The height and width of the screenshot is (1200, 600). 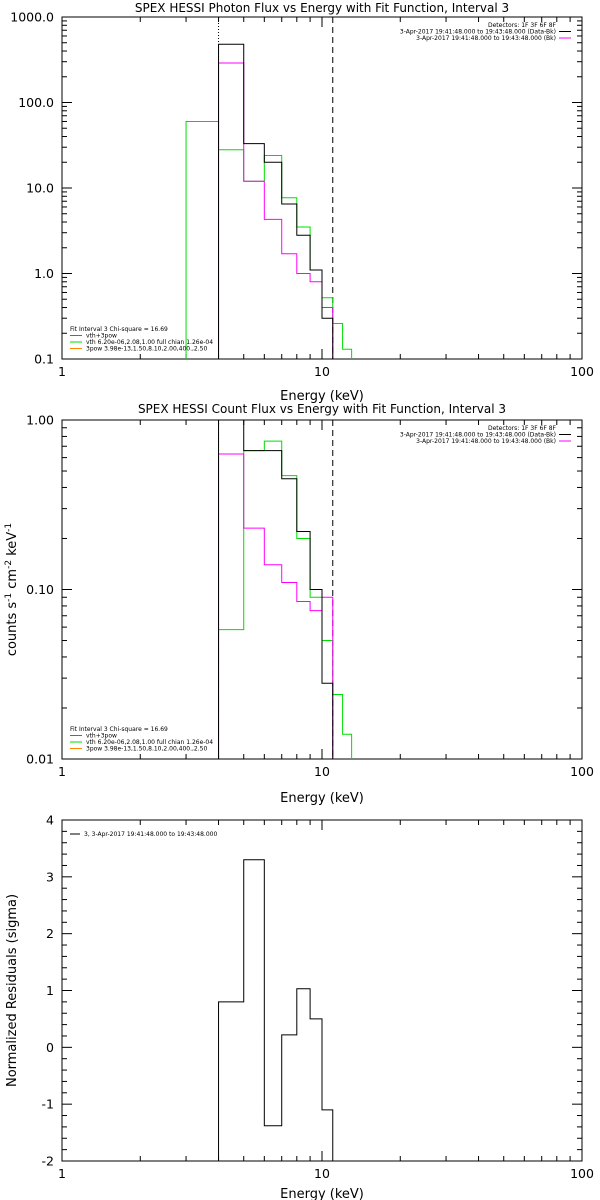 I want to click on y-axis-label: Normalized Residuals (sigma), so click(x=12, y=990).